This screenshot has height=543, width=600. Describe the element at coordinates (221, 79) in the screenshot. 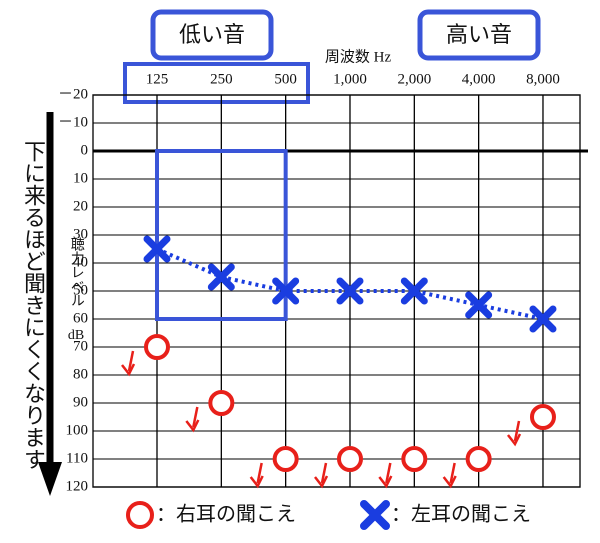

I see `x-tick-label: 250` at that location.